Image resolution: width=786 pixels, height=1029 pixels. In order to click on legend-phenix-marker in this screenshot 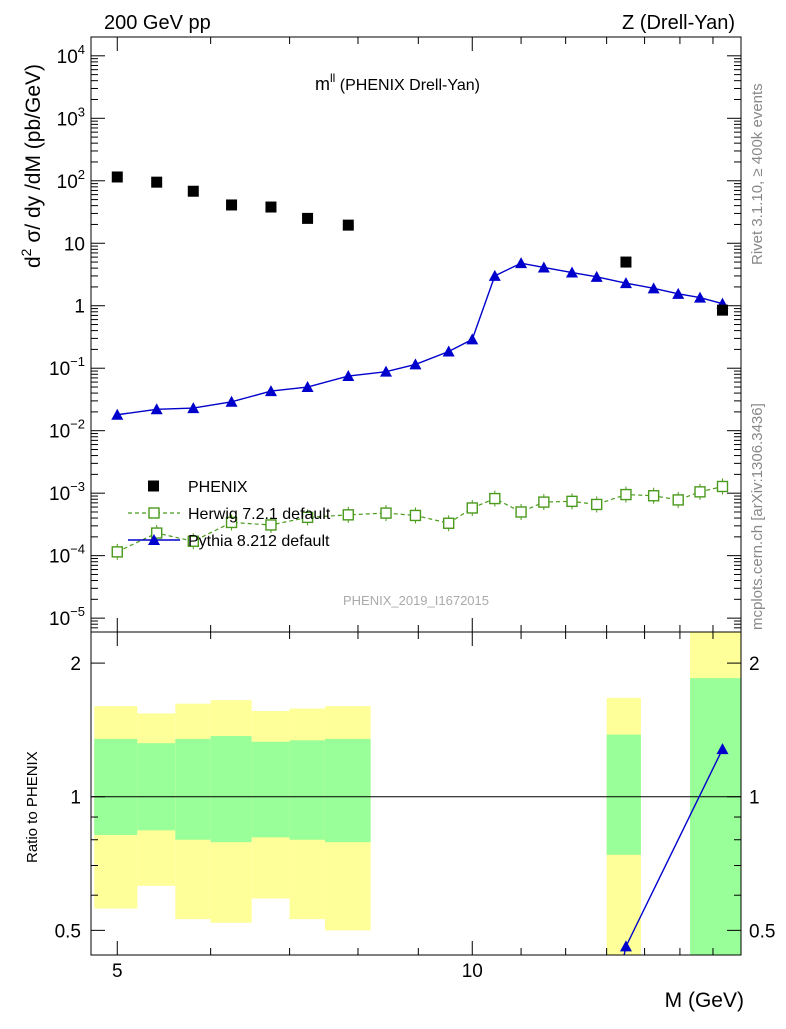, I will do `click(153, 486)`.